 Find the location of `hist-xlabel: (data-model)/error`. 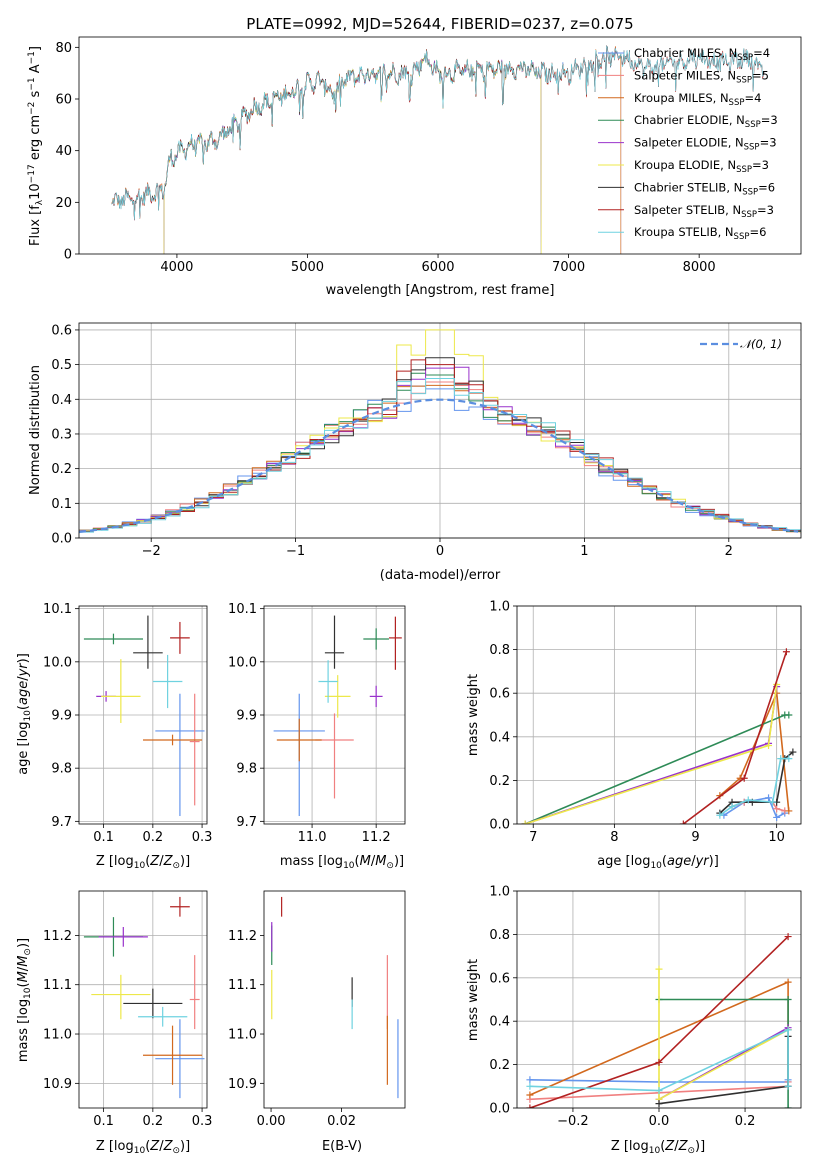

hist-xlabel: (data-model)/error is located at coordinates (440, 575).